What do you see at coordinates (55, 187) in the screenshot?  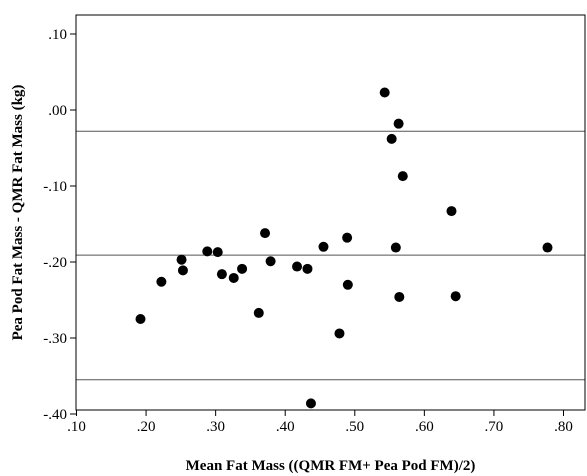 I see `y-tick-label: -.10` at bounding box center [55, 187].